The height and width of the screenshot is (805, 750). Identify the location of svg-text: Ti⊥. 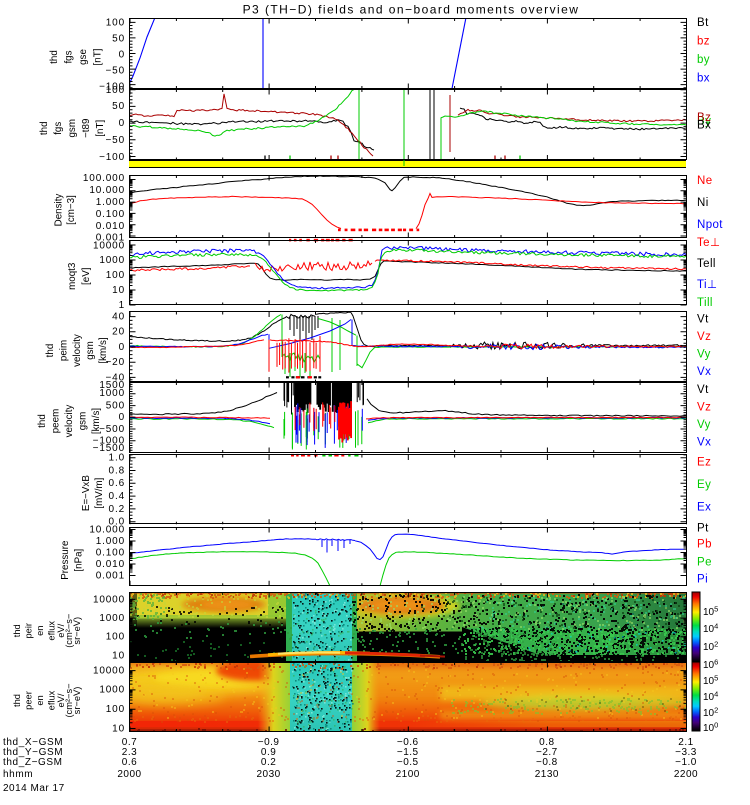
(707, 285).